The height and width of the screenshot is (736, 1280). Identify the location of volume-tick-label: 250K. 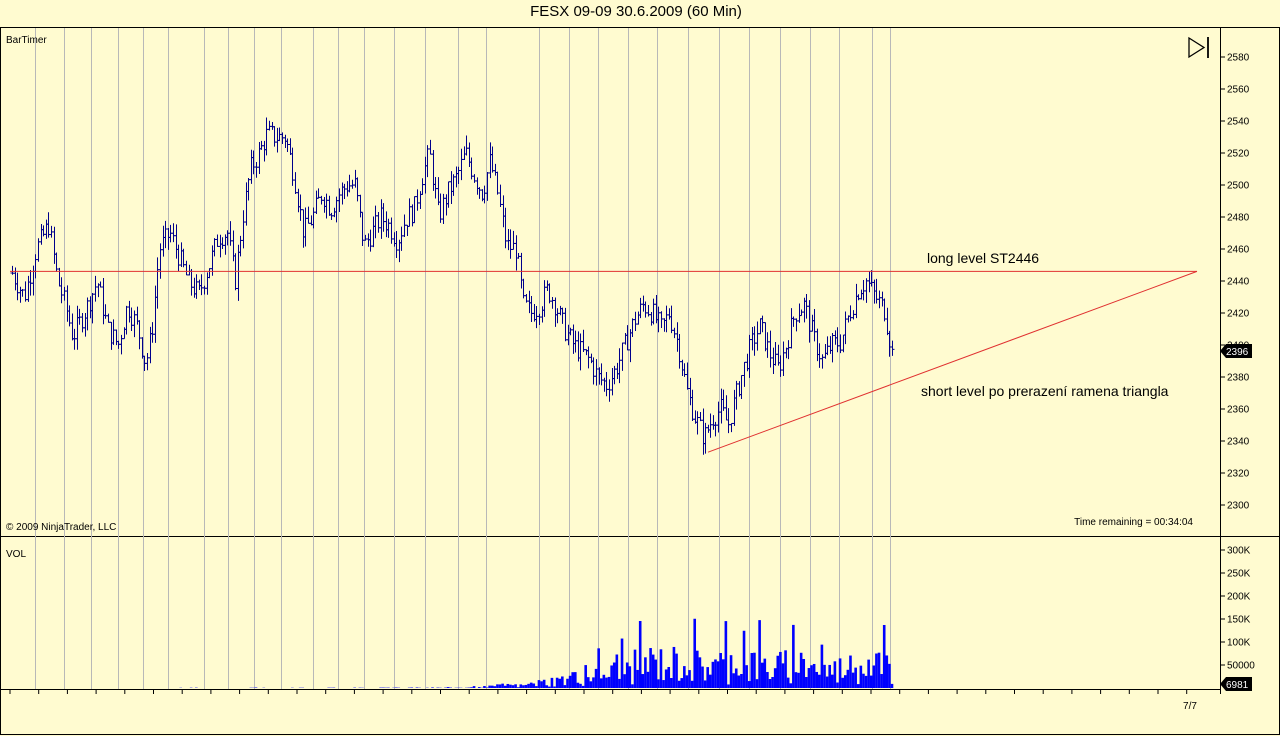
(1239, 574).